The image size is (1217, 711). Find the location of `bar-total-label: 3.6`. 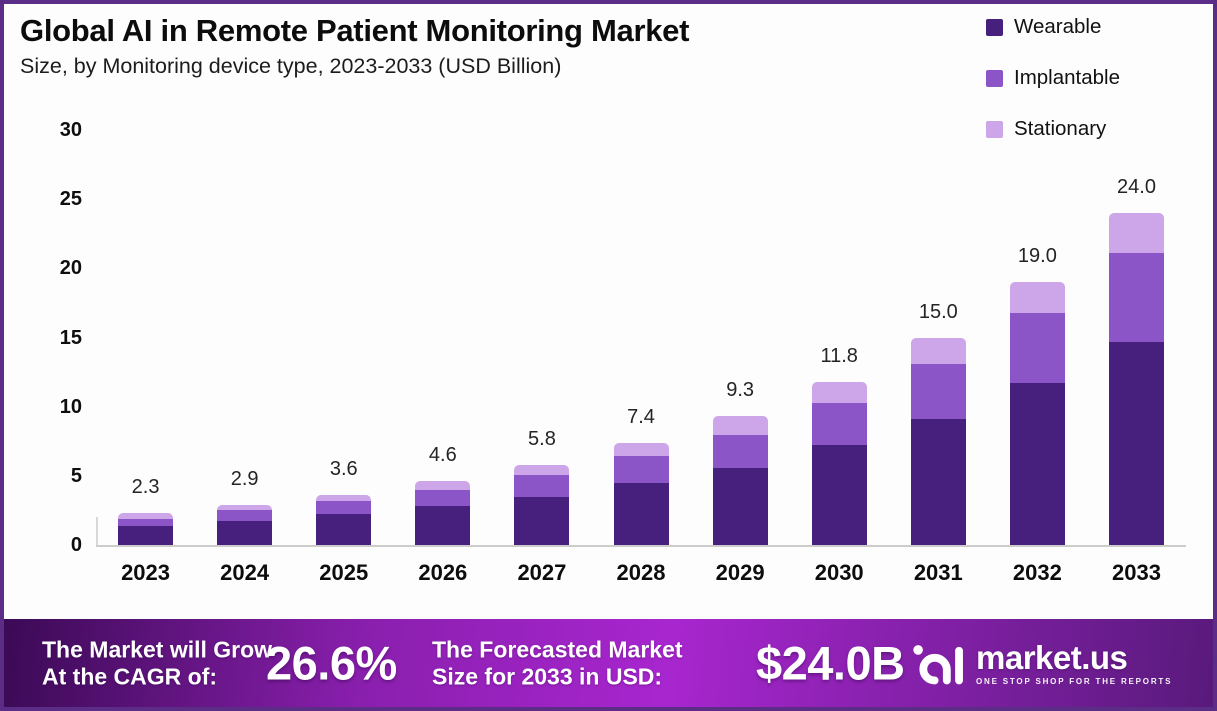

bar-total-label: 3.6 is located at coordinates (343, 469).